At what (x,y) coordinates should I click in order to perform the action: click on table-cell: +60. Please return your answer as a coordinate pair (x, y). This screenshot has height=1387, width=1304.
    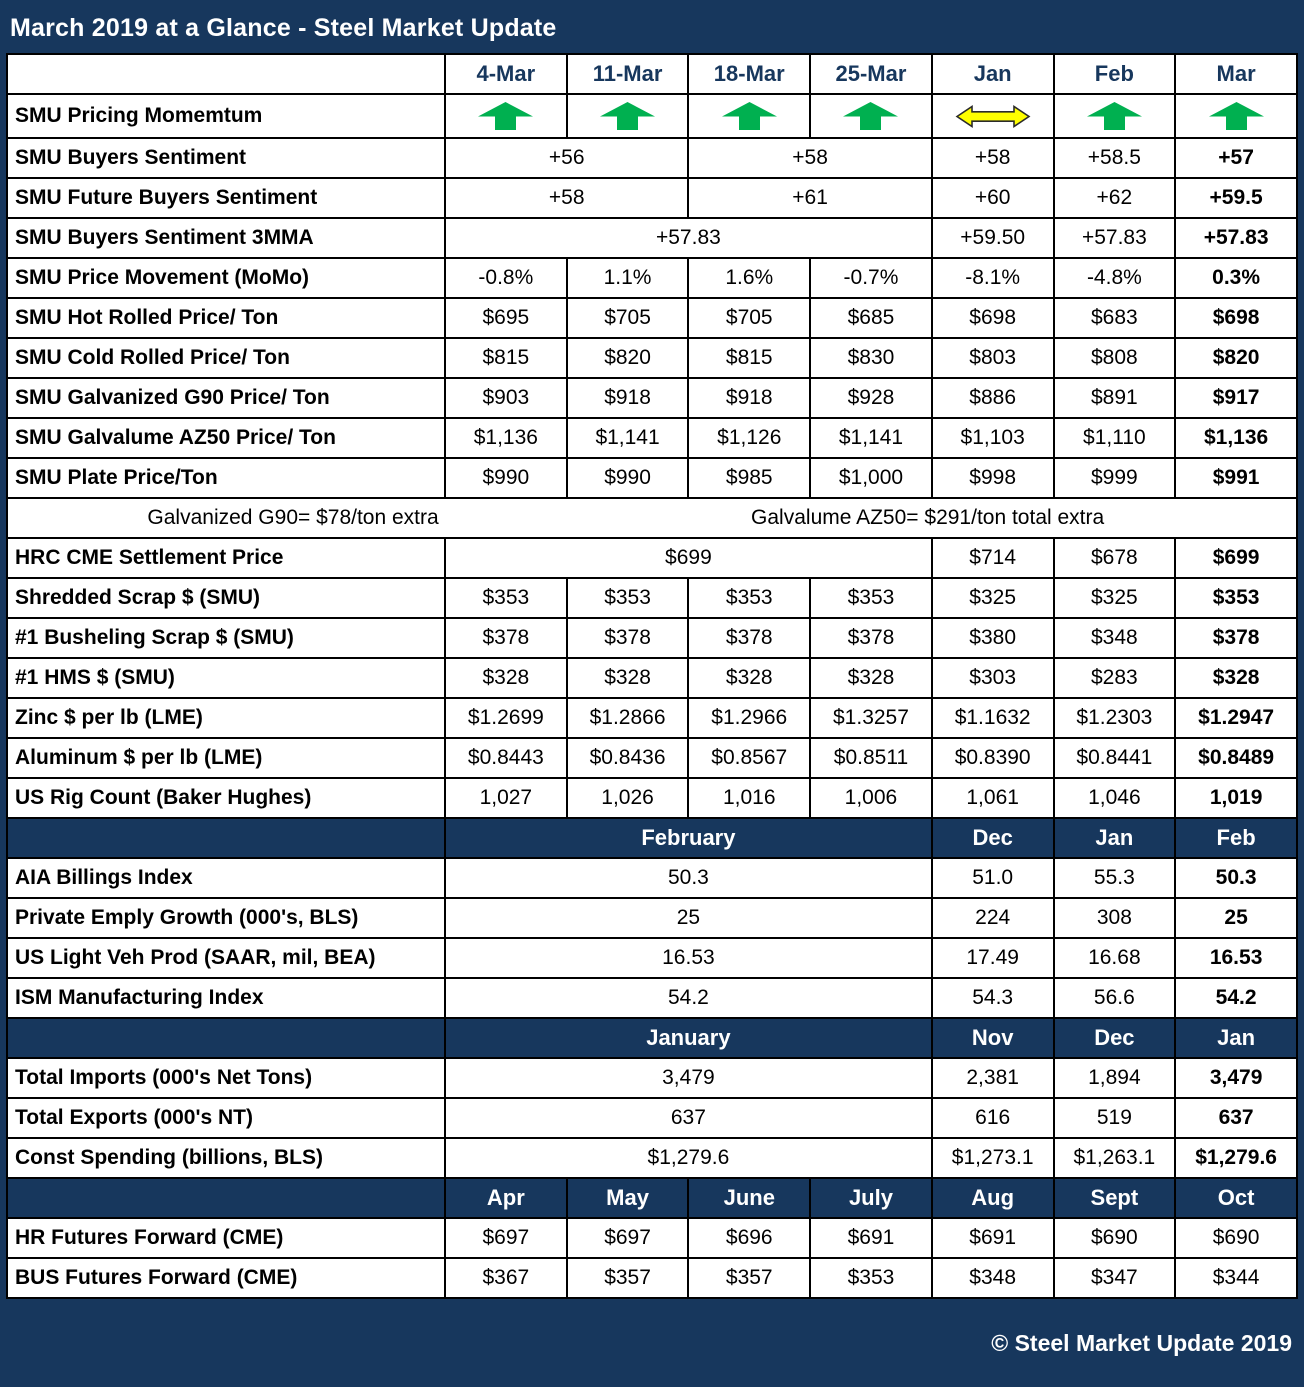
    Looking at the image, I should click on (992, 198).